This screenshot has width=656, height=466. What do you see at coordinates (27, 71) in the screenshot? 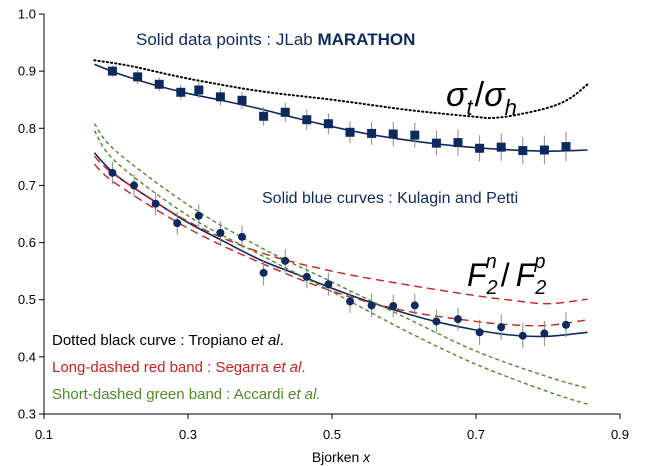
I see `y-tick-label: 0.9` at bounding box center [27, 71].